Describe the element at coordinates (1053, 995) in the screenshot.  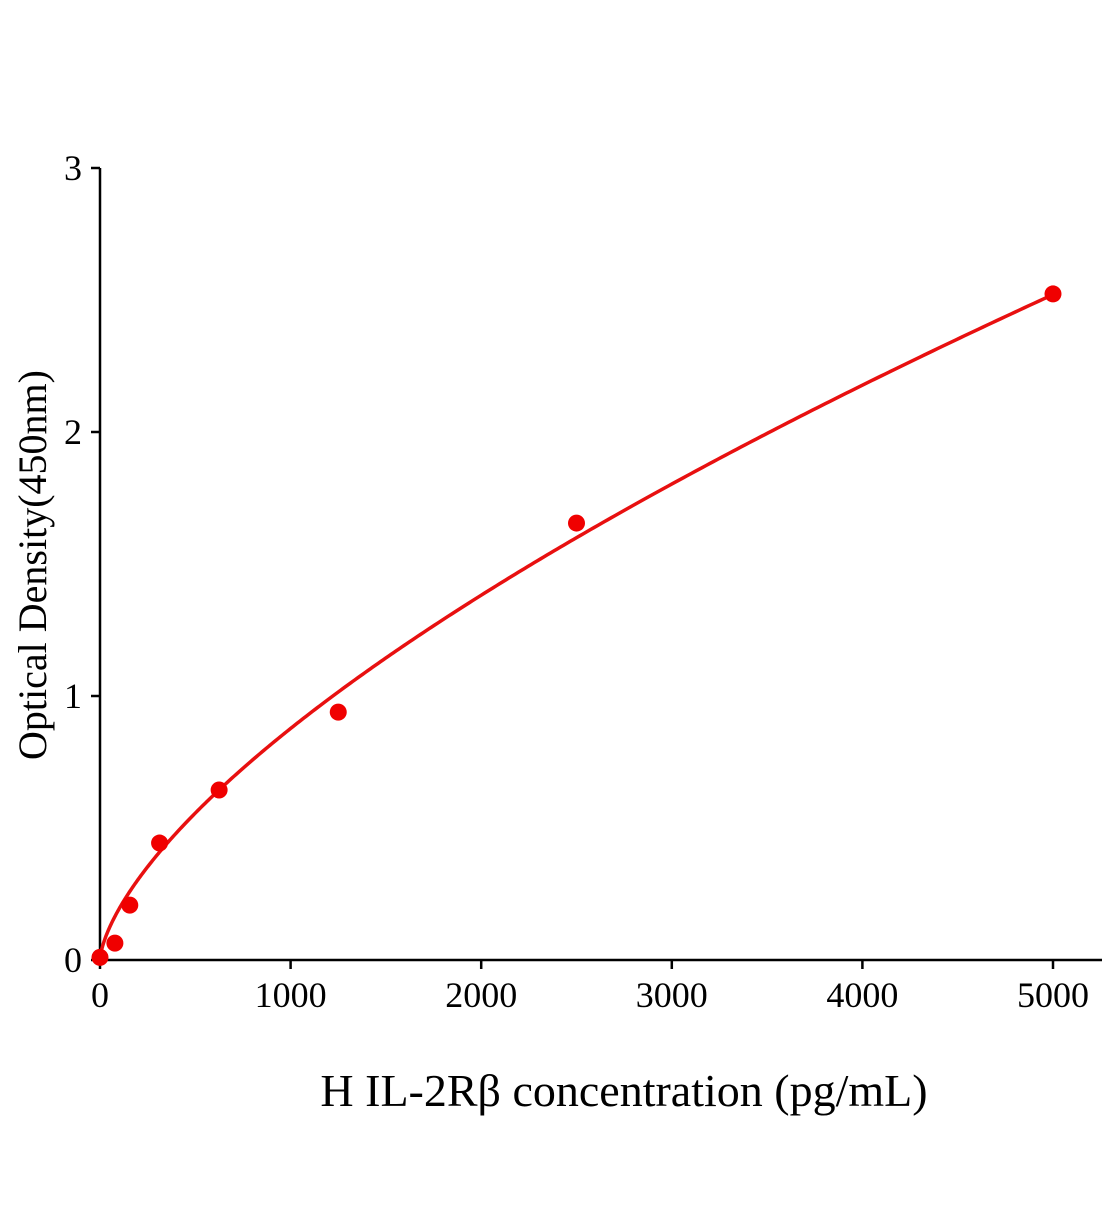
I see `x-tick-label: 5000` at that location.